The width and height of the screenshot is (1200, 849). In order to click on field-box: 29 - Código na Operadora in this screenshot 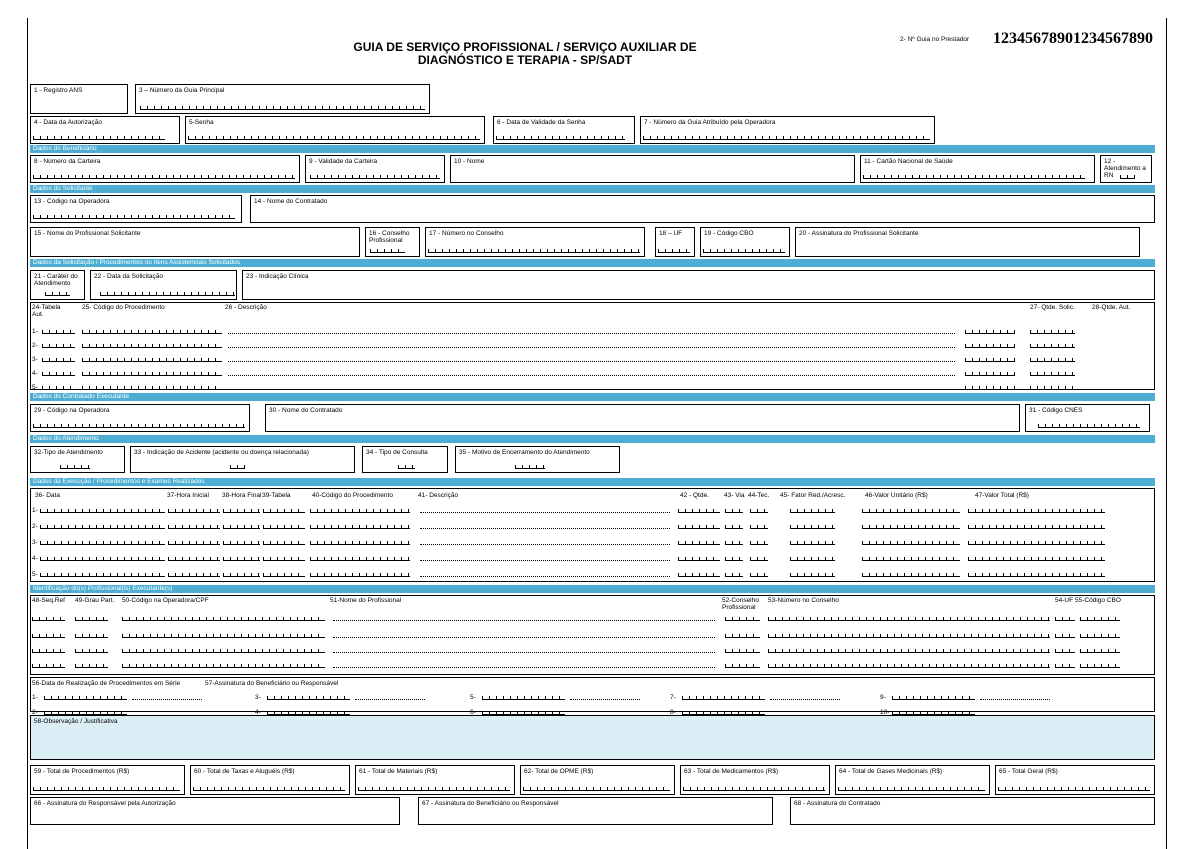, I will do `click(140, 418)`.